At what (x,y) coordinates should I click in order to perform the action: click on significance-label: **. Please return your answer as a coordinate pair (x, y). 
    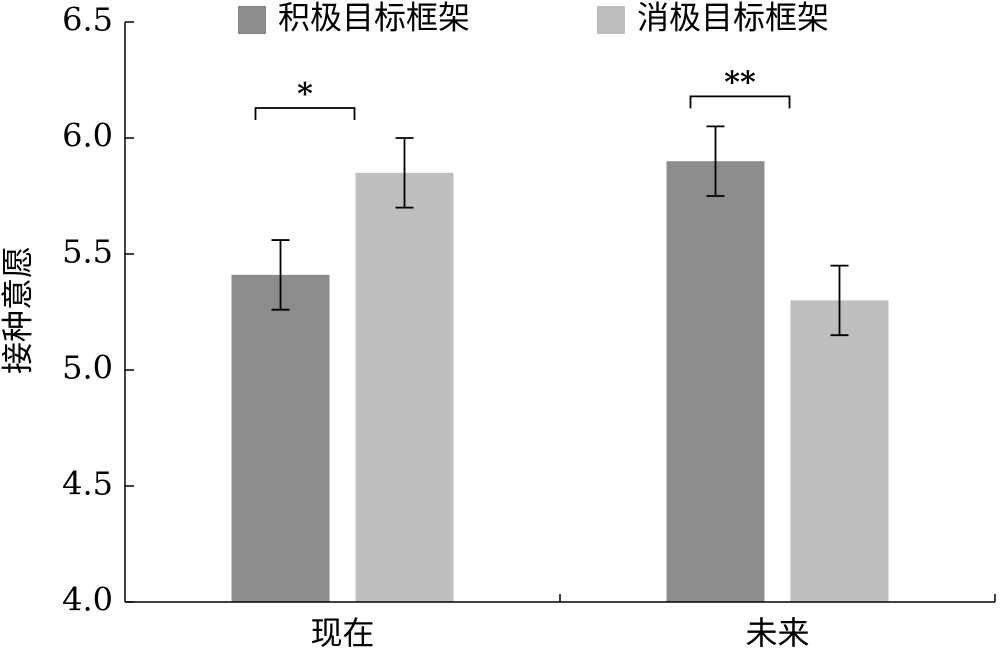
    Looking at the image, I should click on (740, 82).